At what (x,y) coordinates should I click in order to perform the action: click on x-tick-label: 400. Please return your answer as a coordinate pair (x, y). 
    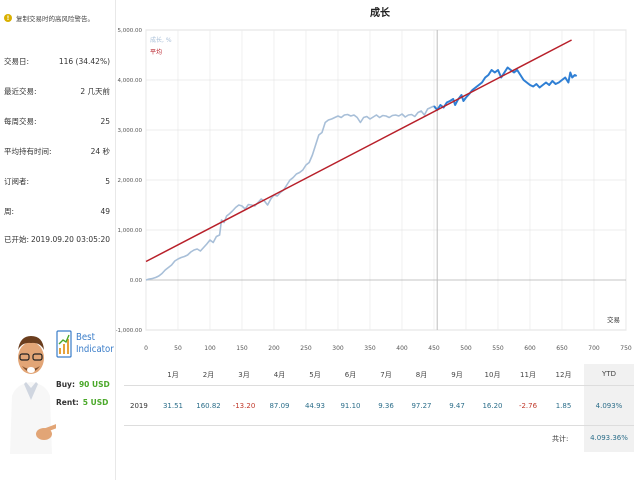
    Looking at the image, I should click on (402, 348).